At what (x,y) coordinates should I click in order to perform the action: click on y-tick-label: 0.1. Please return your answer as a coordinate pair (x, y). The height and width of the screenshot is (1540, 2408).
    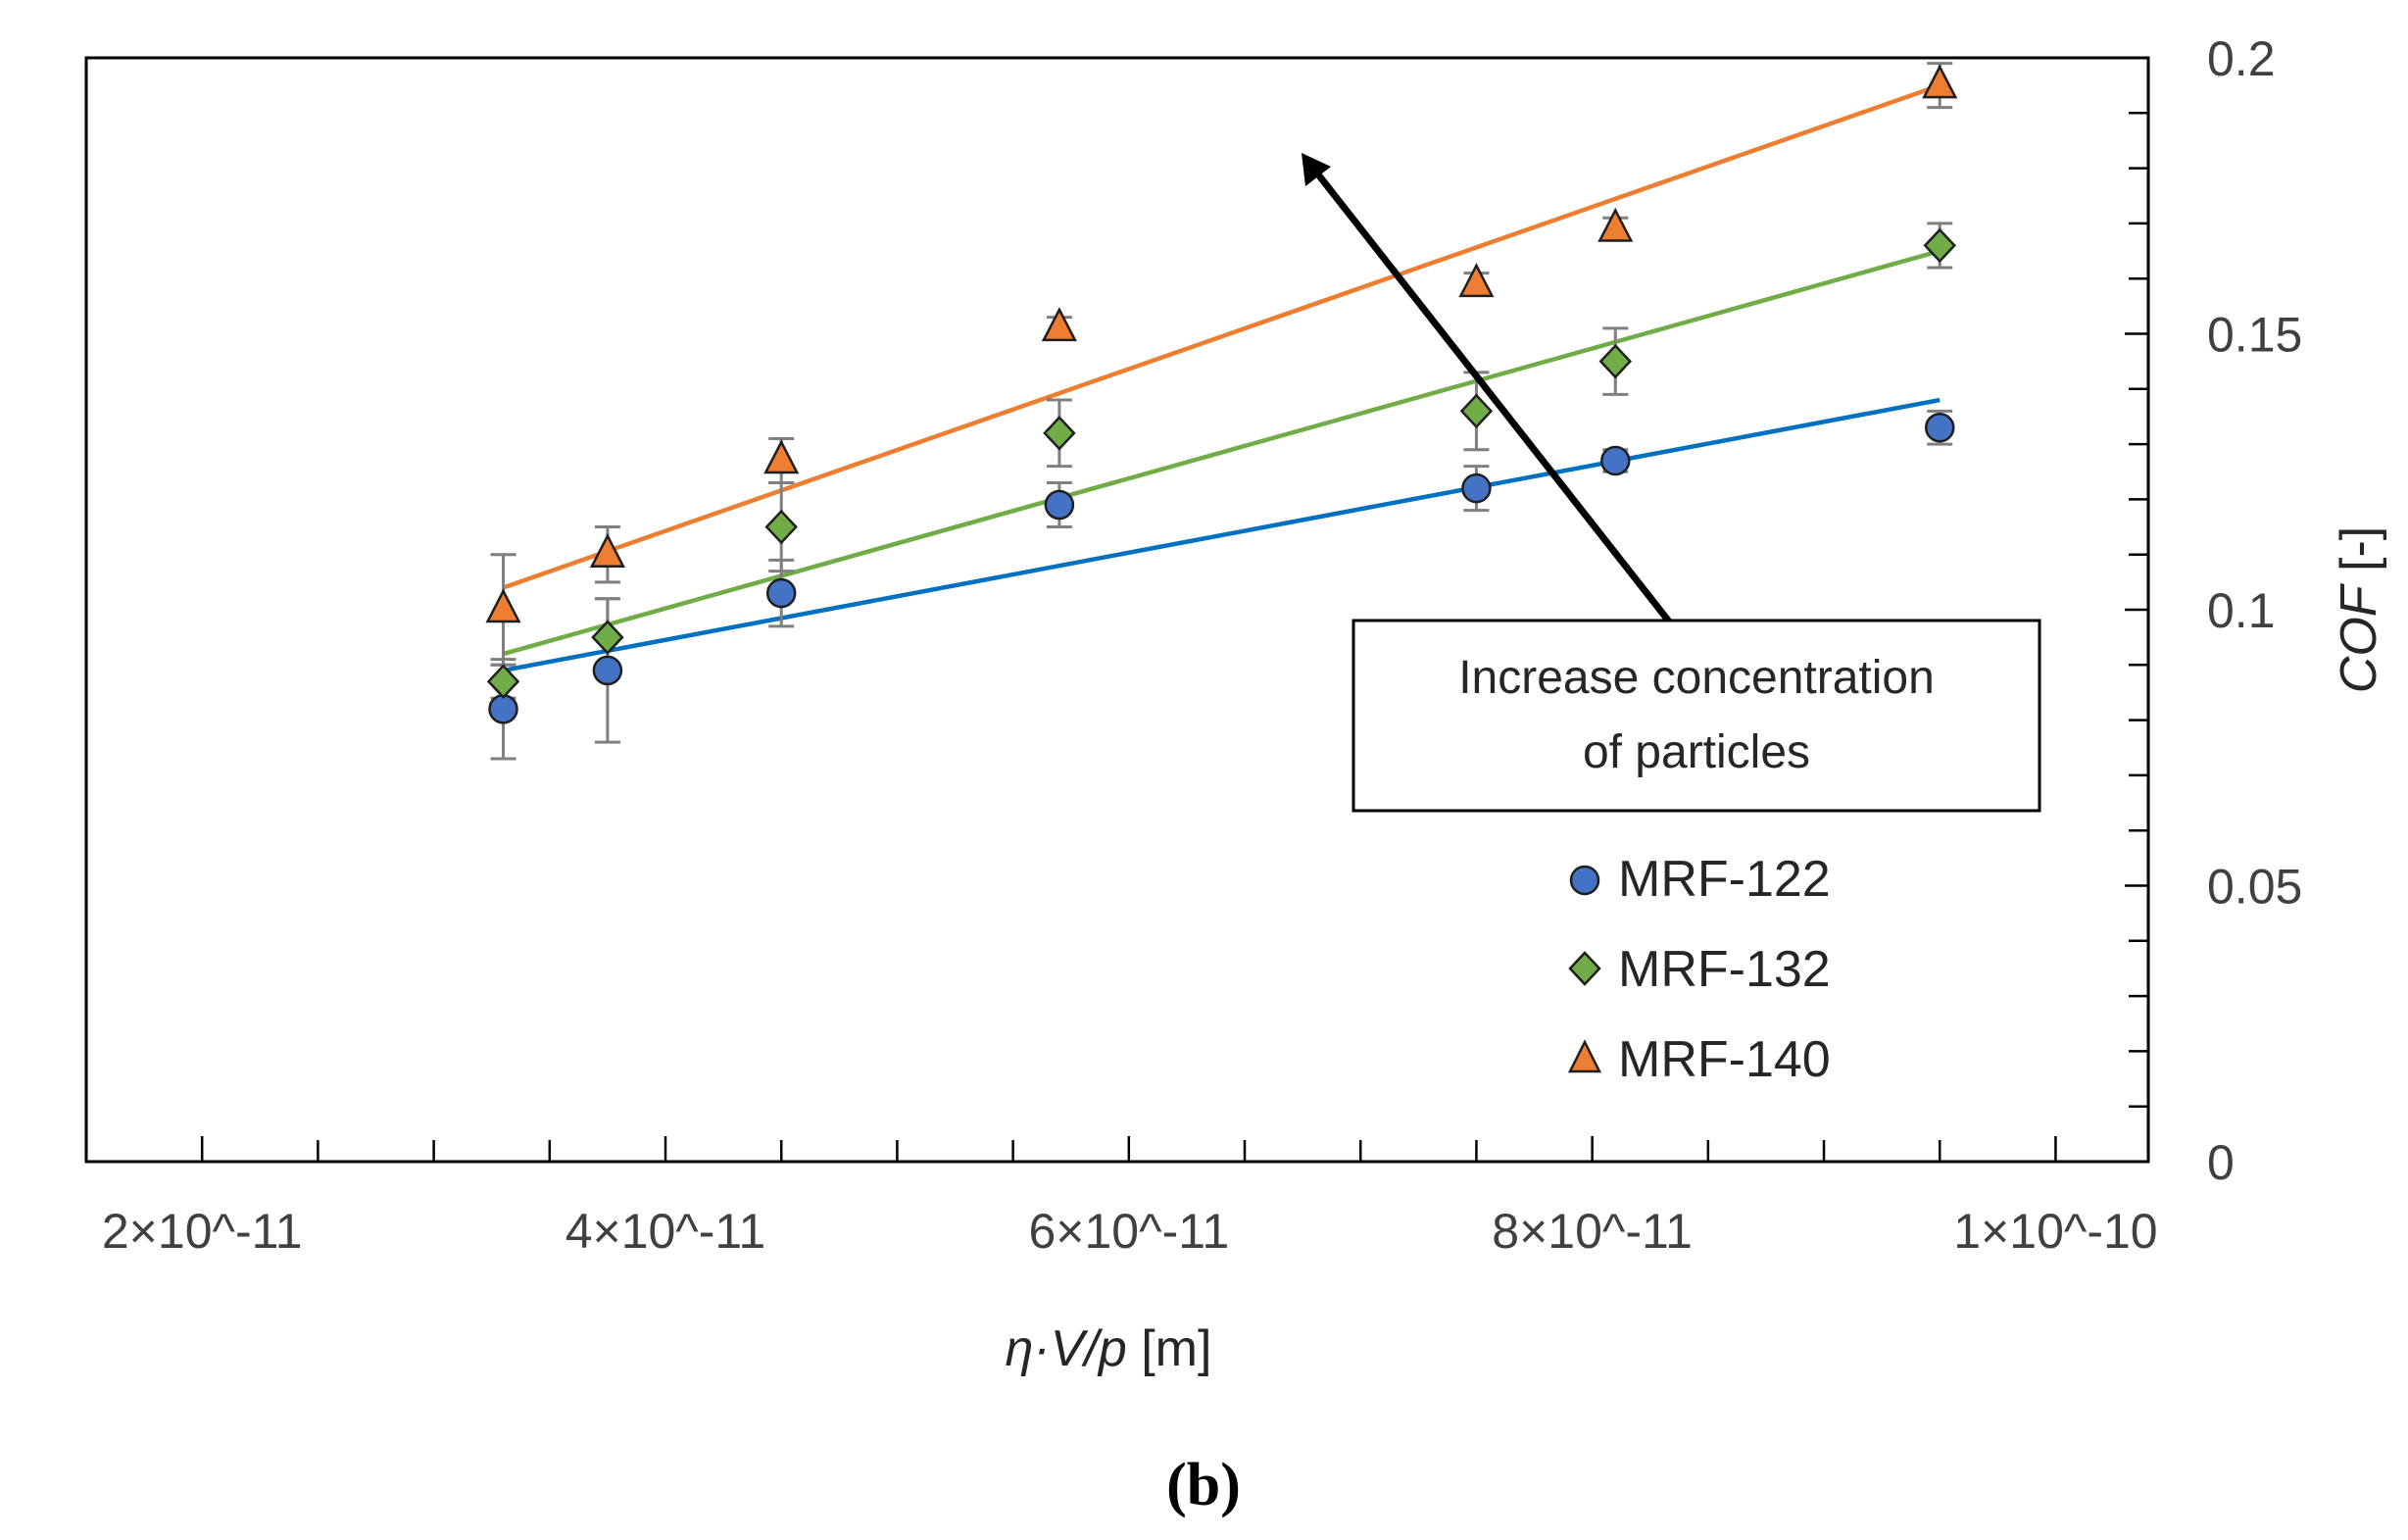
    Looking at the image, I should click on (2241, 611).